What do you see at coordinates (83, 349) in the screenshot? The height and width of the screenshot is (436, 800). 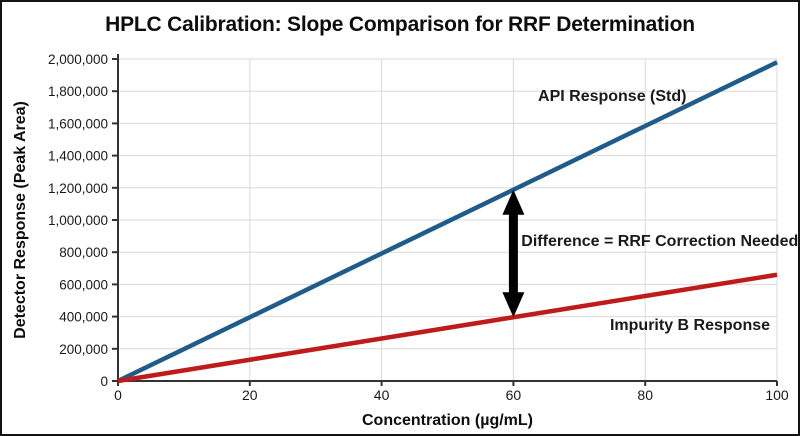 I see `y-tick-label: 200,000` at bounding box center [83, 349].